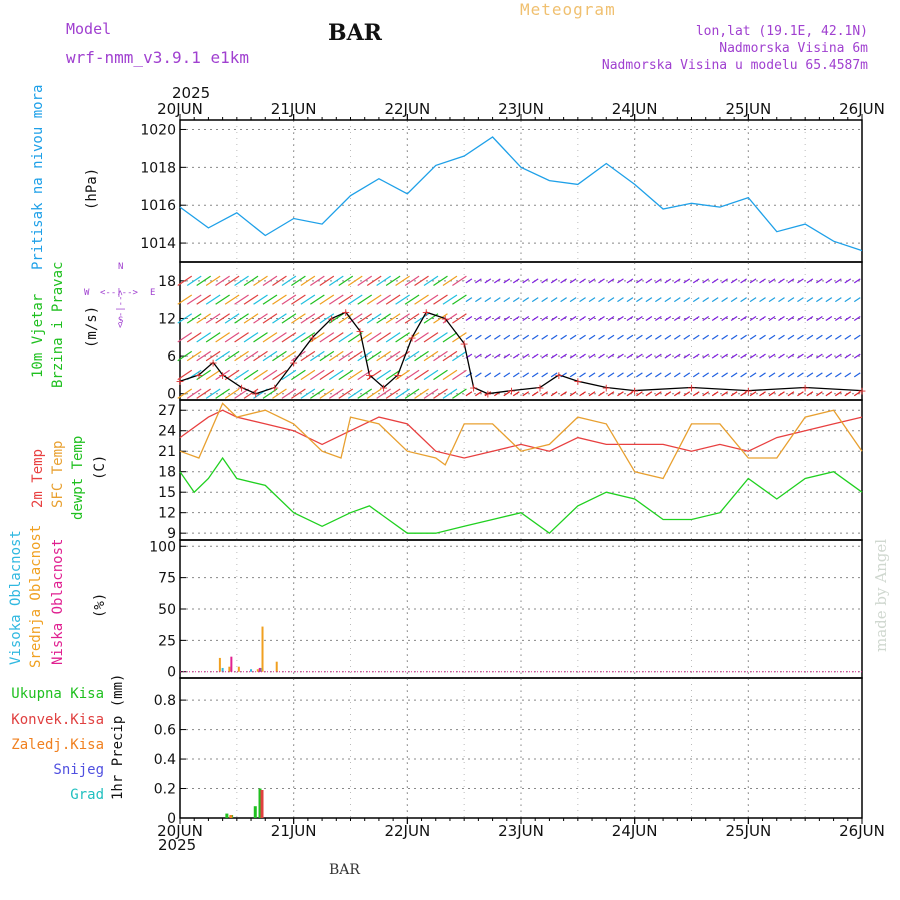  Describe the element at coordinates (167, 641) in the screenshot. I see `y-tick-label: 25` at that location.